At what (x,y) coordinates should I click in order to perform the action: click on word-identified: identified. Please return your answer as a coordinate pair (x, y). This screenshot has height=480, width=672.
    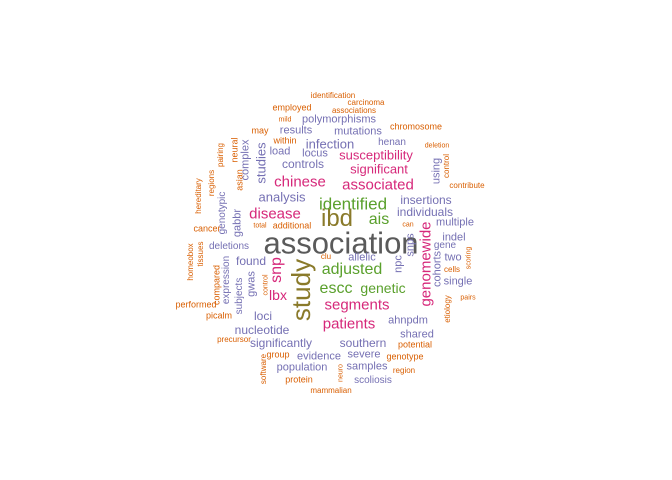
    Looking at the image, I should click on (353, 204).